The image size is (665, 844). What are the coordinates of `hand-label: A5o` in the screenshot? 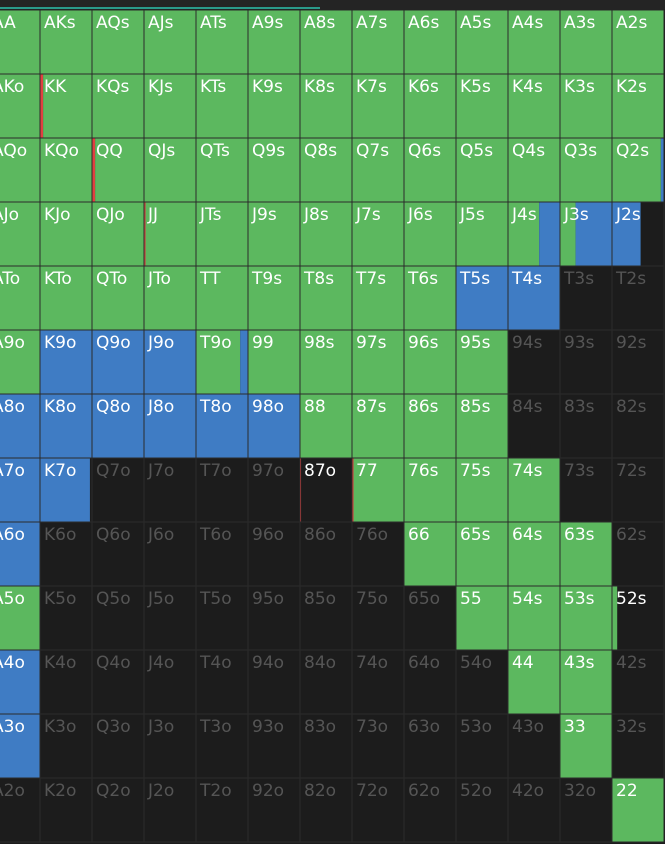 It's located at (12, 599).